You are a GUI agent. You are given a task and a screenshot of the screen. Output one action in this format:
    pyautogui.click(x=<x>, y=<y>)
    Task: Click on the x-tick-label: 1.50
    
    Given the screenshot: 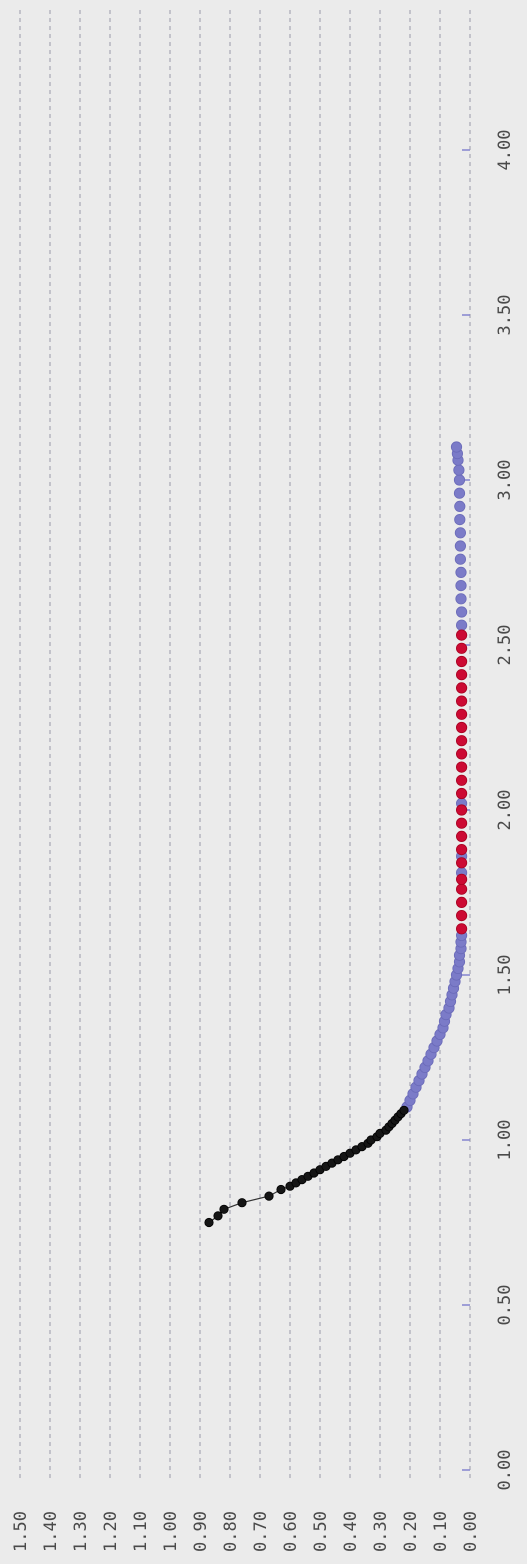 What is the action you would take?
    pyautogui.click(x=505, y=975)
    